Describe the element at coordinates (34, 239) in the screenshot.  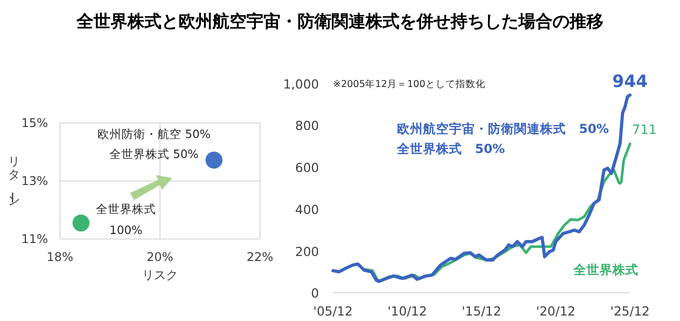
I see `y-tick-label: 11%` at that location.